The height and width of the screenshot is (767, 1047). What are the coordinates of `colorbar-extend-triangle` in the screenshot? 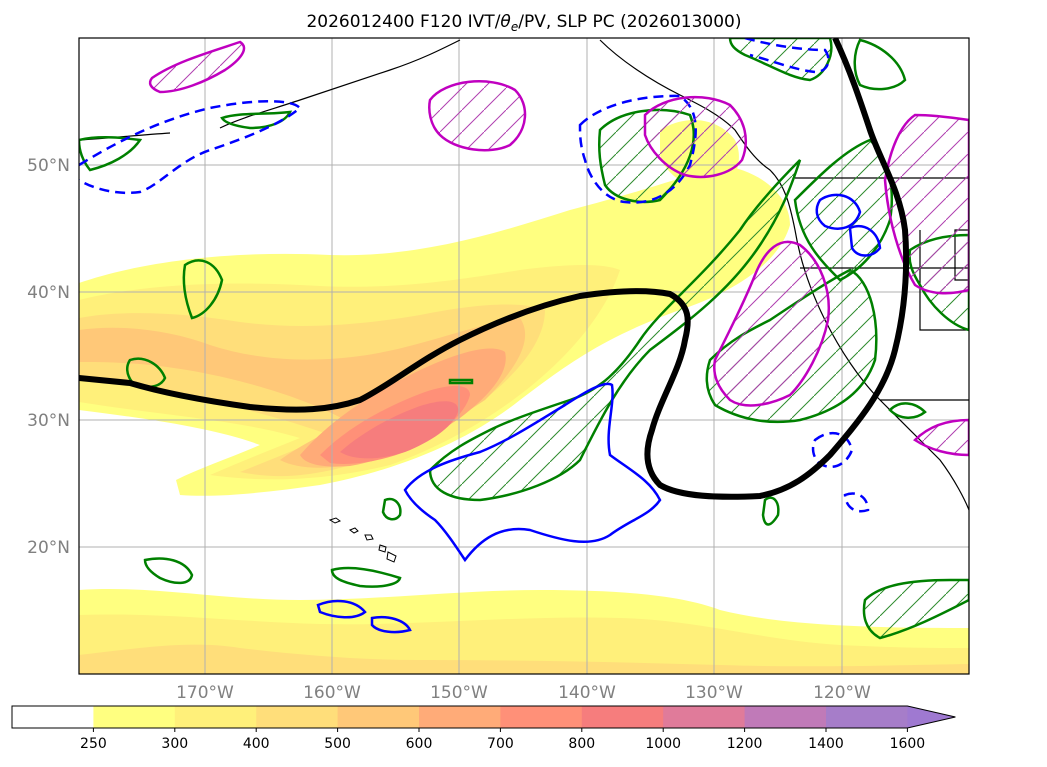 It's located at (931, 717).